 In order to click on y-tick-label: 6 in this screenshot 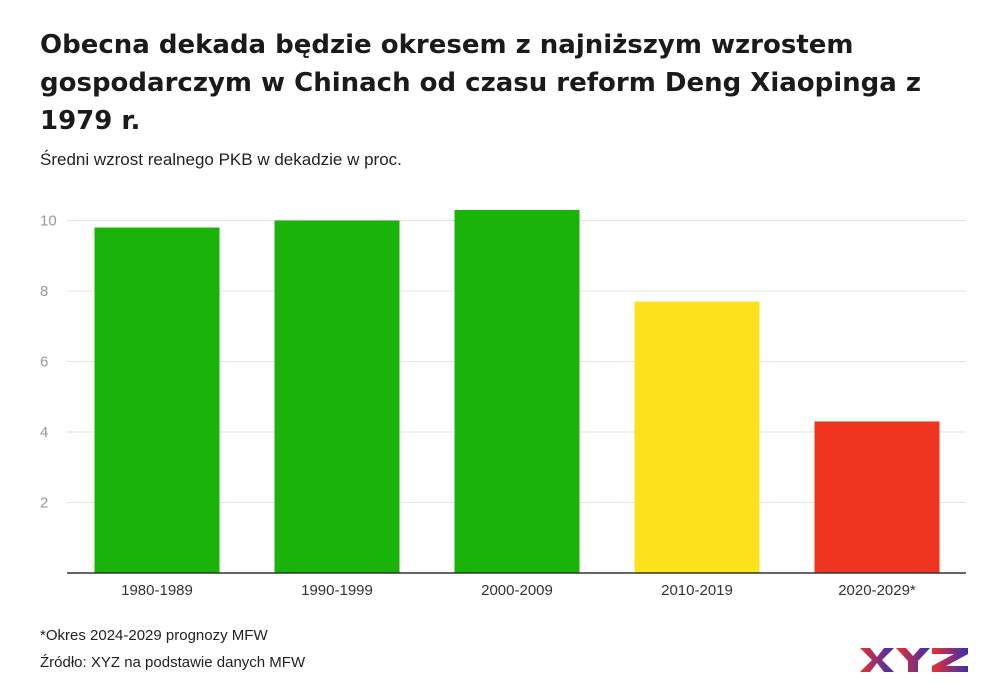, I will do `click(44, 362)`.